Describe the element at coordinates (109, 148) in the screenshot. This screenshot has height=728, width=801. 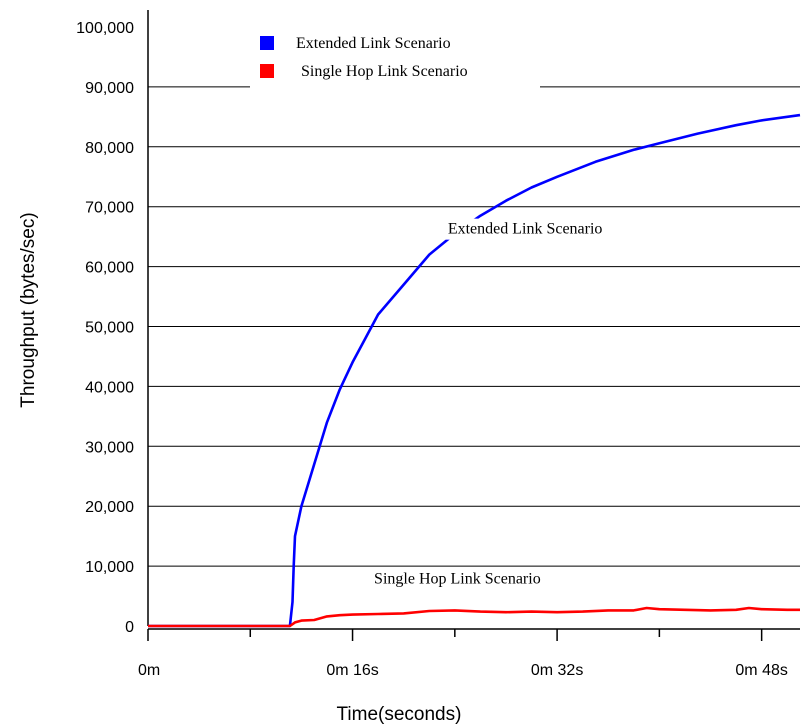
I see `y-tick-label: 80,000` at that location.